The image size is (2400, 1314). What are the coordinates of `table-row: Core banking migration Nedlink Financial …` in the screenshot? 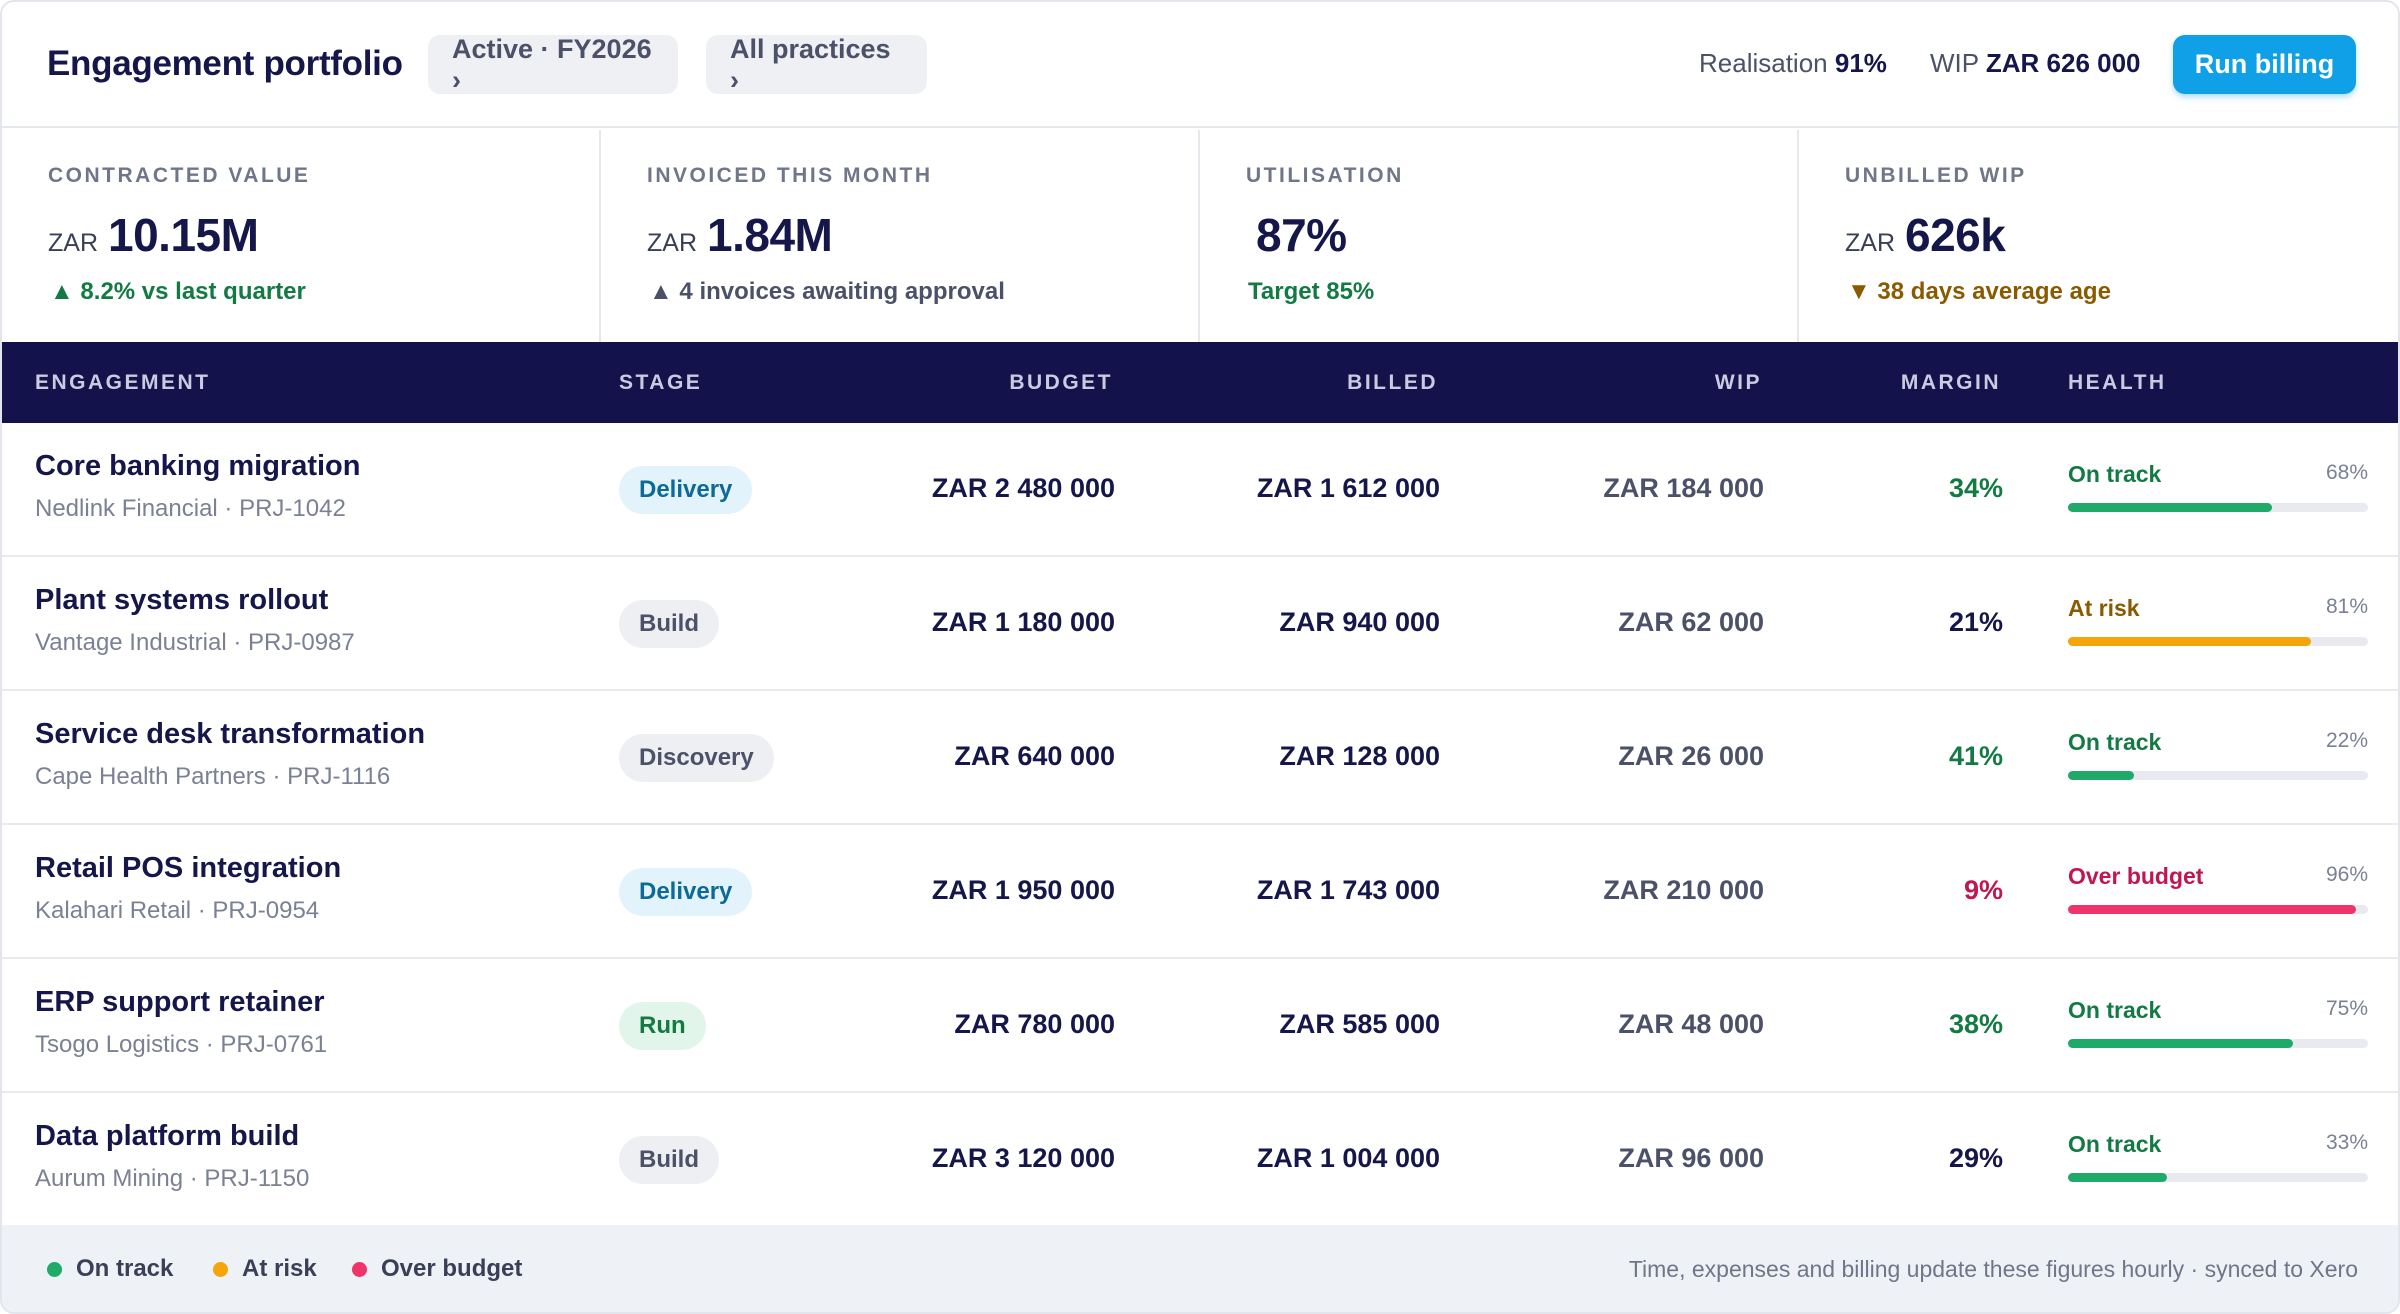 It's located at (1200, 490).